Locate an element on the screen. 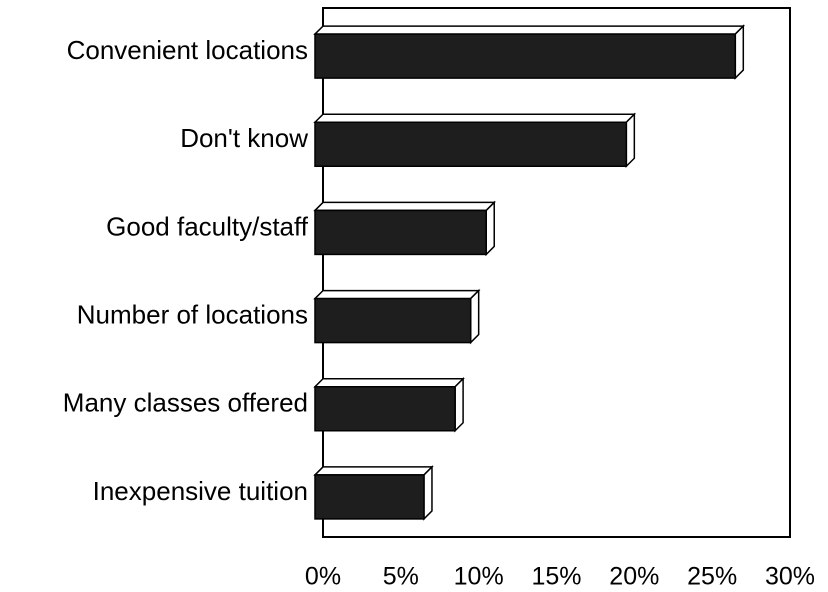  y-tick-label: Inexpensive tuition is located at coordinates (200, 491).